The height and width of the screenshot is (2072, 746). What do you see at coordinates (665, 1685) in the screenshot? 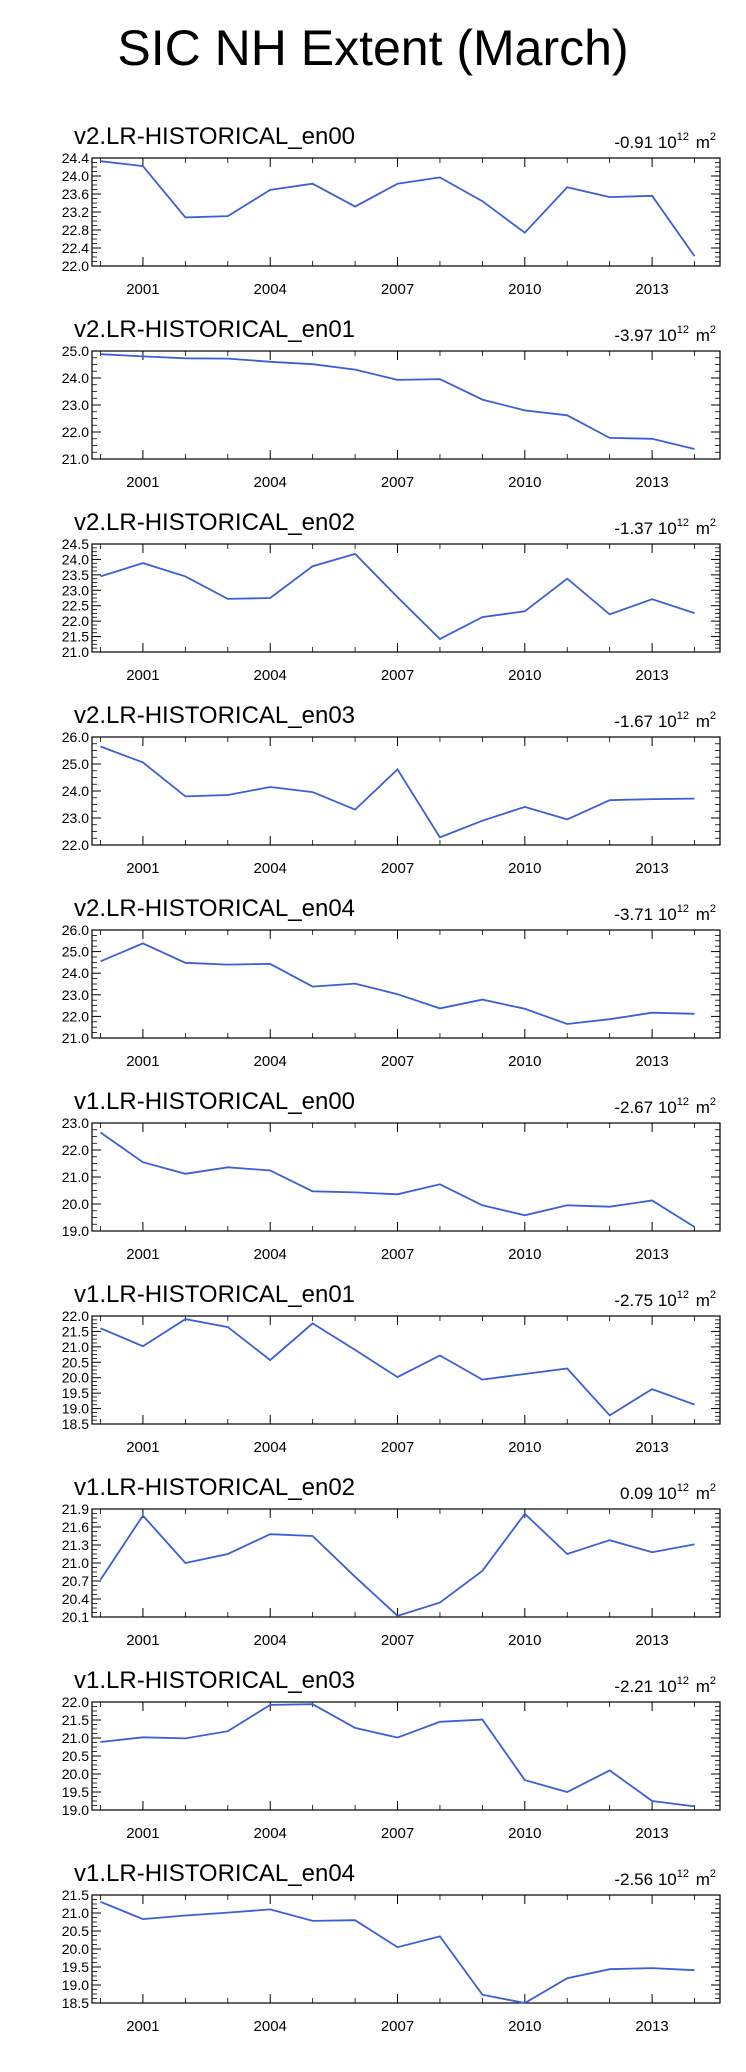
I see `trend-label: -2.21 1012 m2` at bounding box center [665, 1685].